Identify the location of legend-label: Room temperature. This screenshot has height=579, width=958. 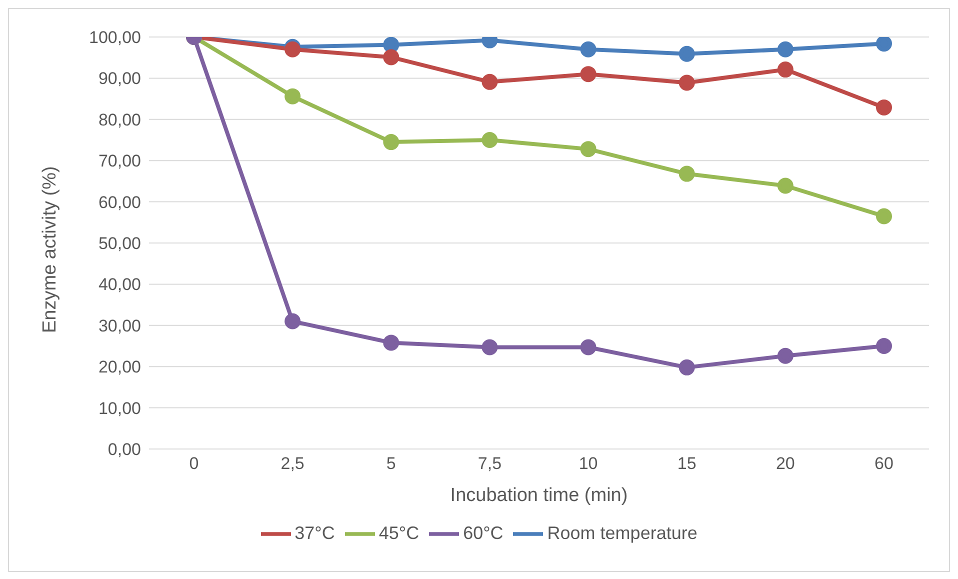
(622, 532).